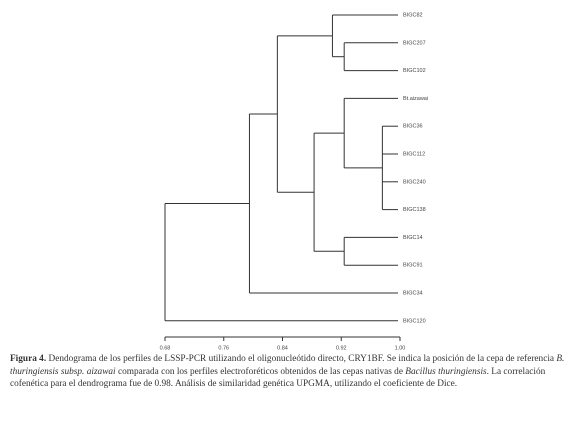 This screenshot has width=579, height=421. What do you see at coordinates (446, 371) in the screenshot?
I see `caption-italic: Bacillus thuringiensis` at bounding box center [446, 371].